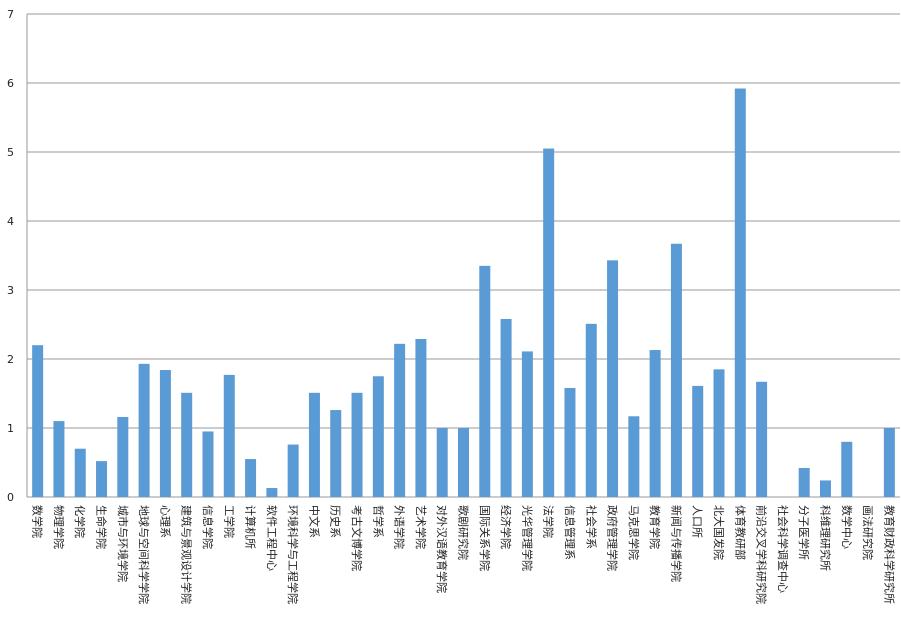  What do you see at coordinates (38, 521) in the screenshot?
I see `x-tick-label: 数学院` at bounding box center [38, 521].